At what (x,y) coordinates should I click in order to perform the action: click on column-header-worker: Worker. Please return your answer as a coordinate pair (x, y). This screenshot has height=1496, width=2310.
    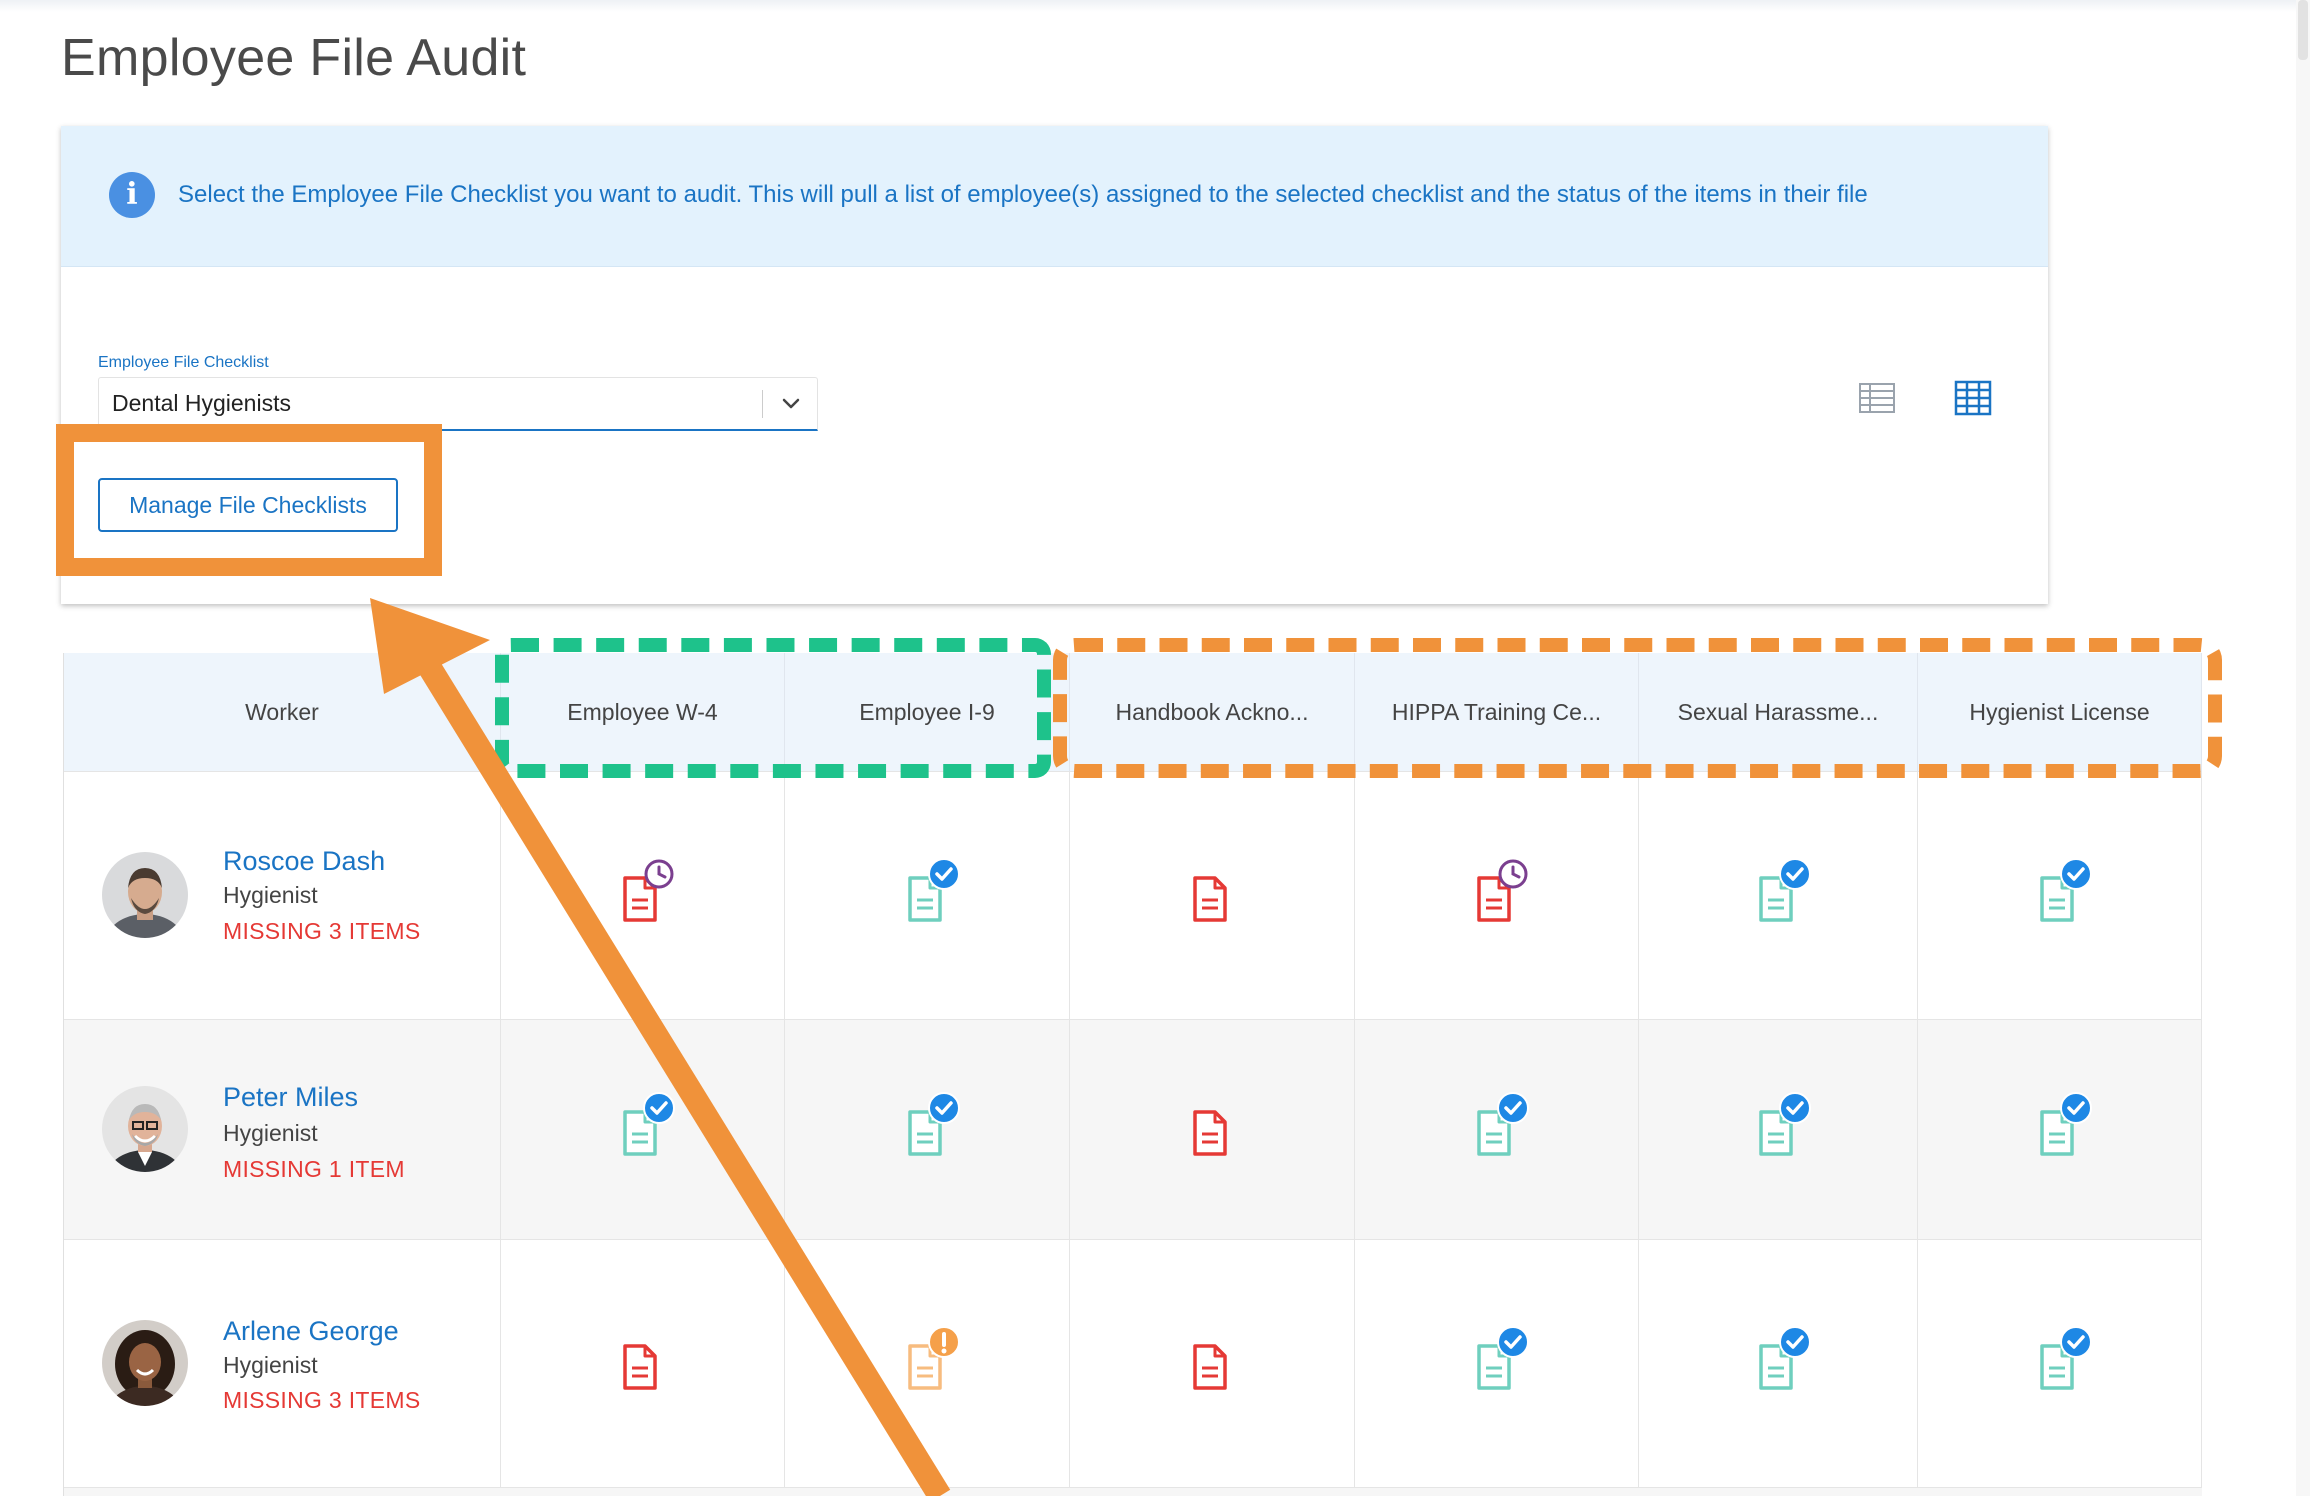
    Looking at the image, I should click on (282, 712).